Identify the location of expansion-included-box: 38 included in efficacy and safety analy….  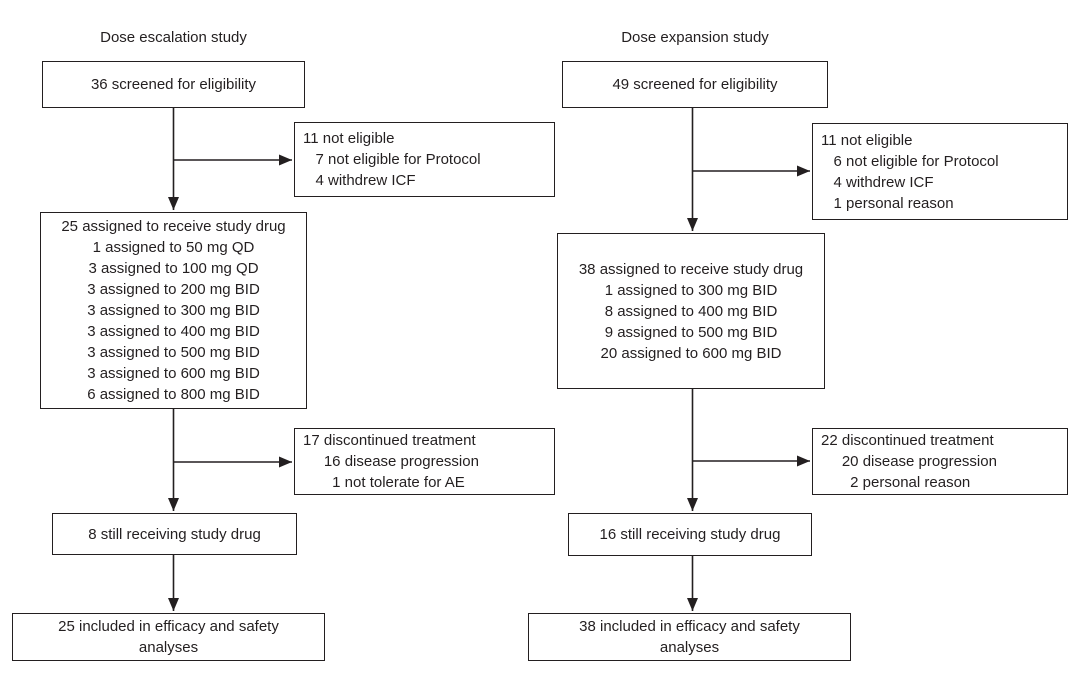
(689, 637).